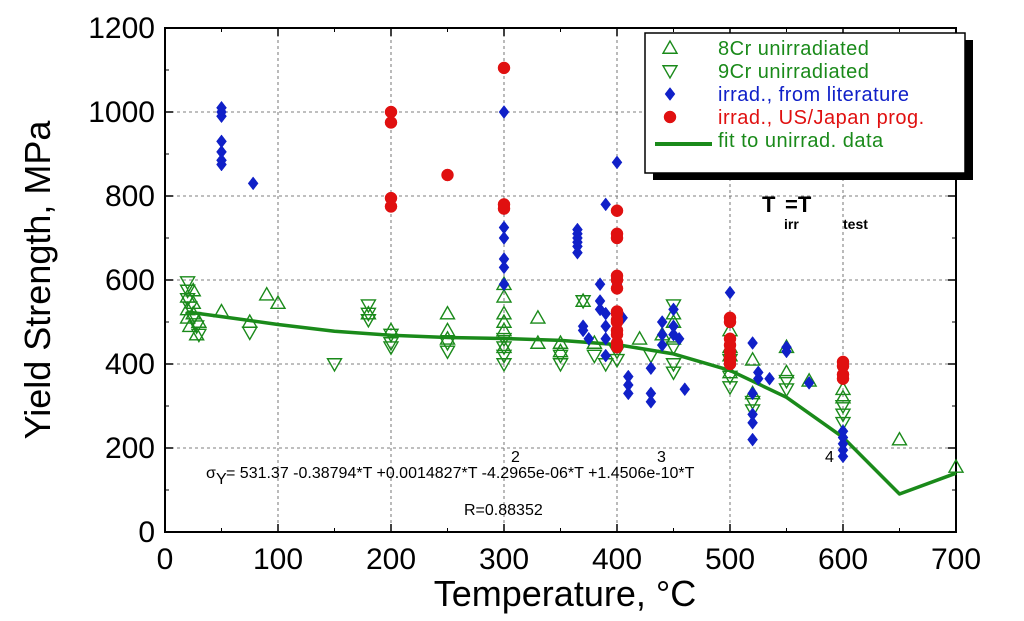 The image size is (1024, 621). What do you see at coordinates (37, 280) in the screenshot?
I see `y-axis-title: Yield Strength, MPa` at bounding box center [37, 280].